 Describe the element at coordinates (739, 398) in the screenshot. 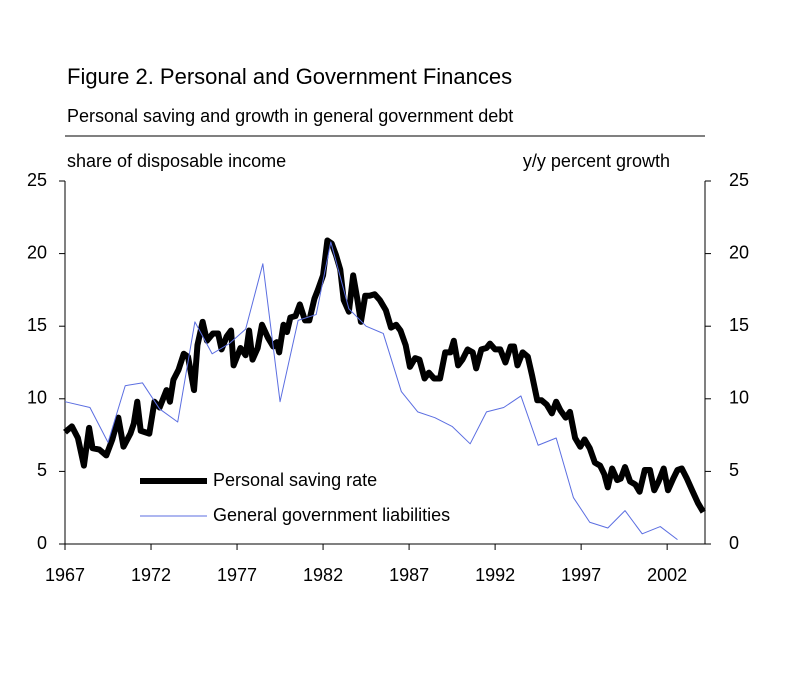

I see `y2-tick-label: 10` at that location.